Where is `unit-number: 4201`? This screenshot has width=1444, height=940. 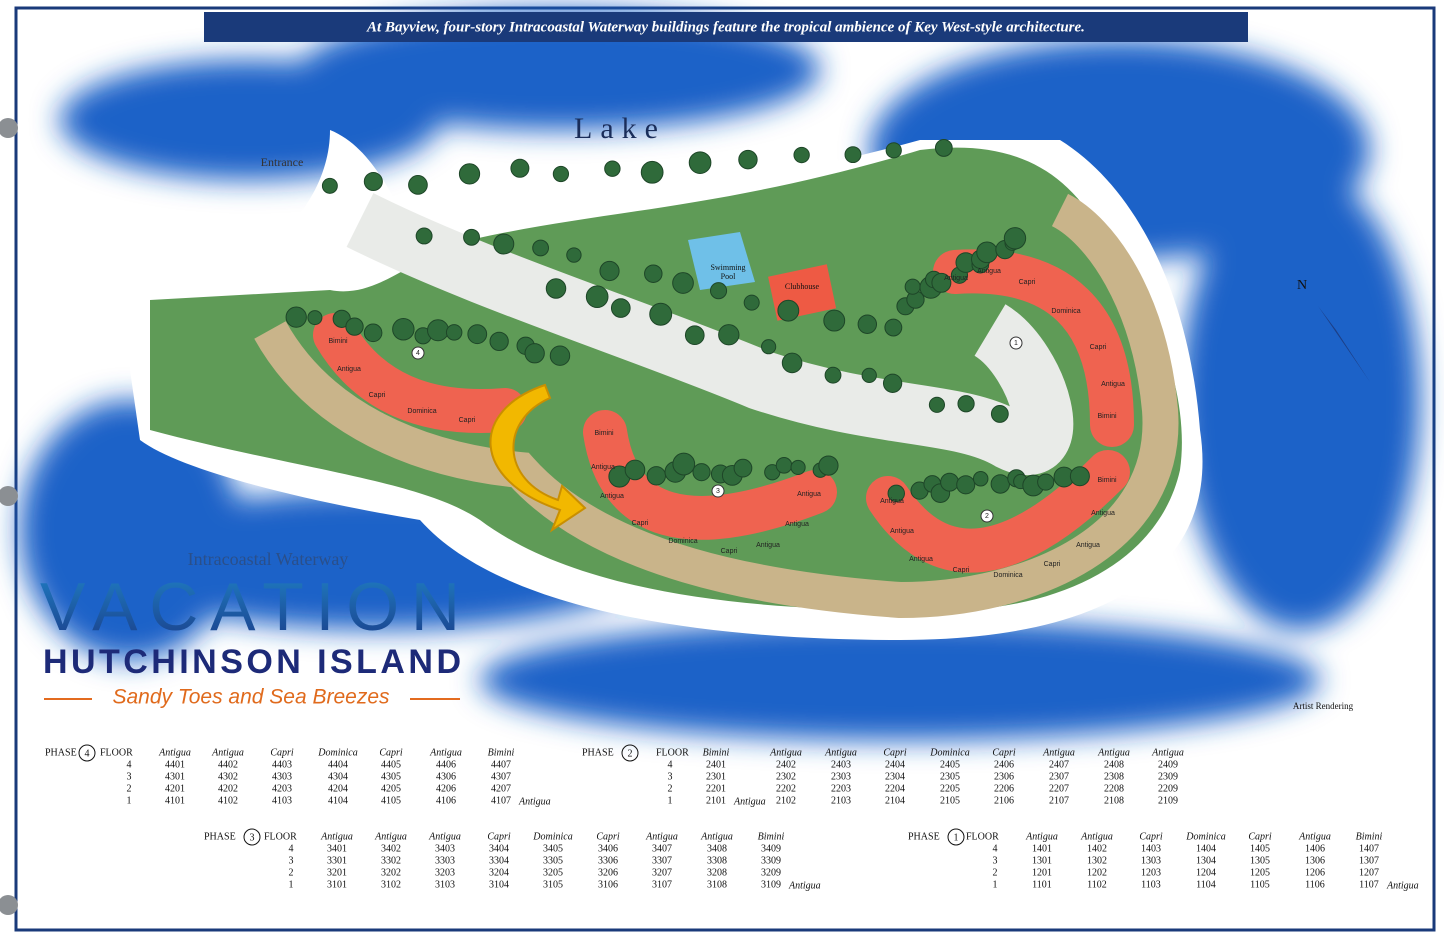 unit-number: 4201 is located at coordinates (175, 788).